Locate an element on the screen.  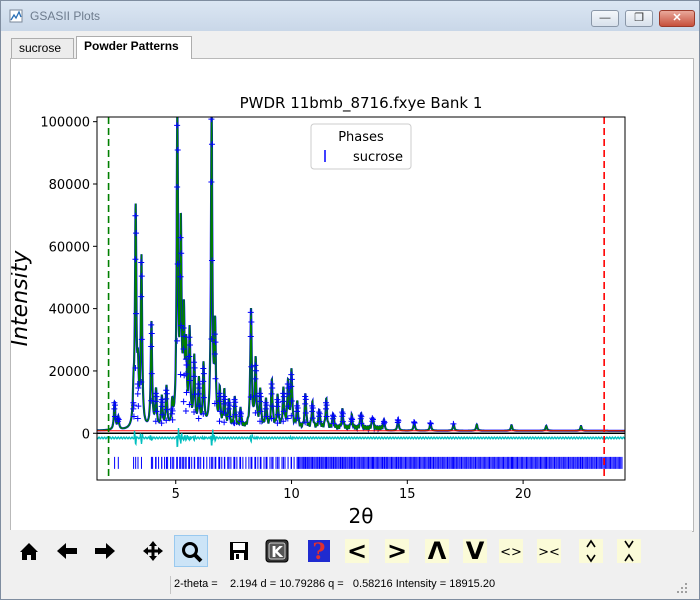
svg-text: V is located at coordinates (475, 551).